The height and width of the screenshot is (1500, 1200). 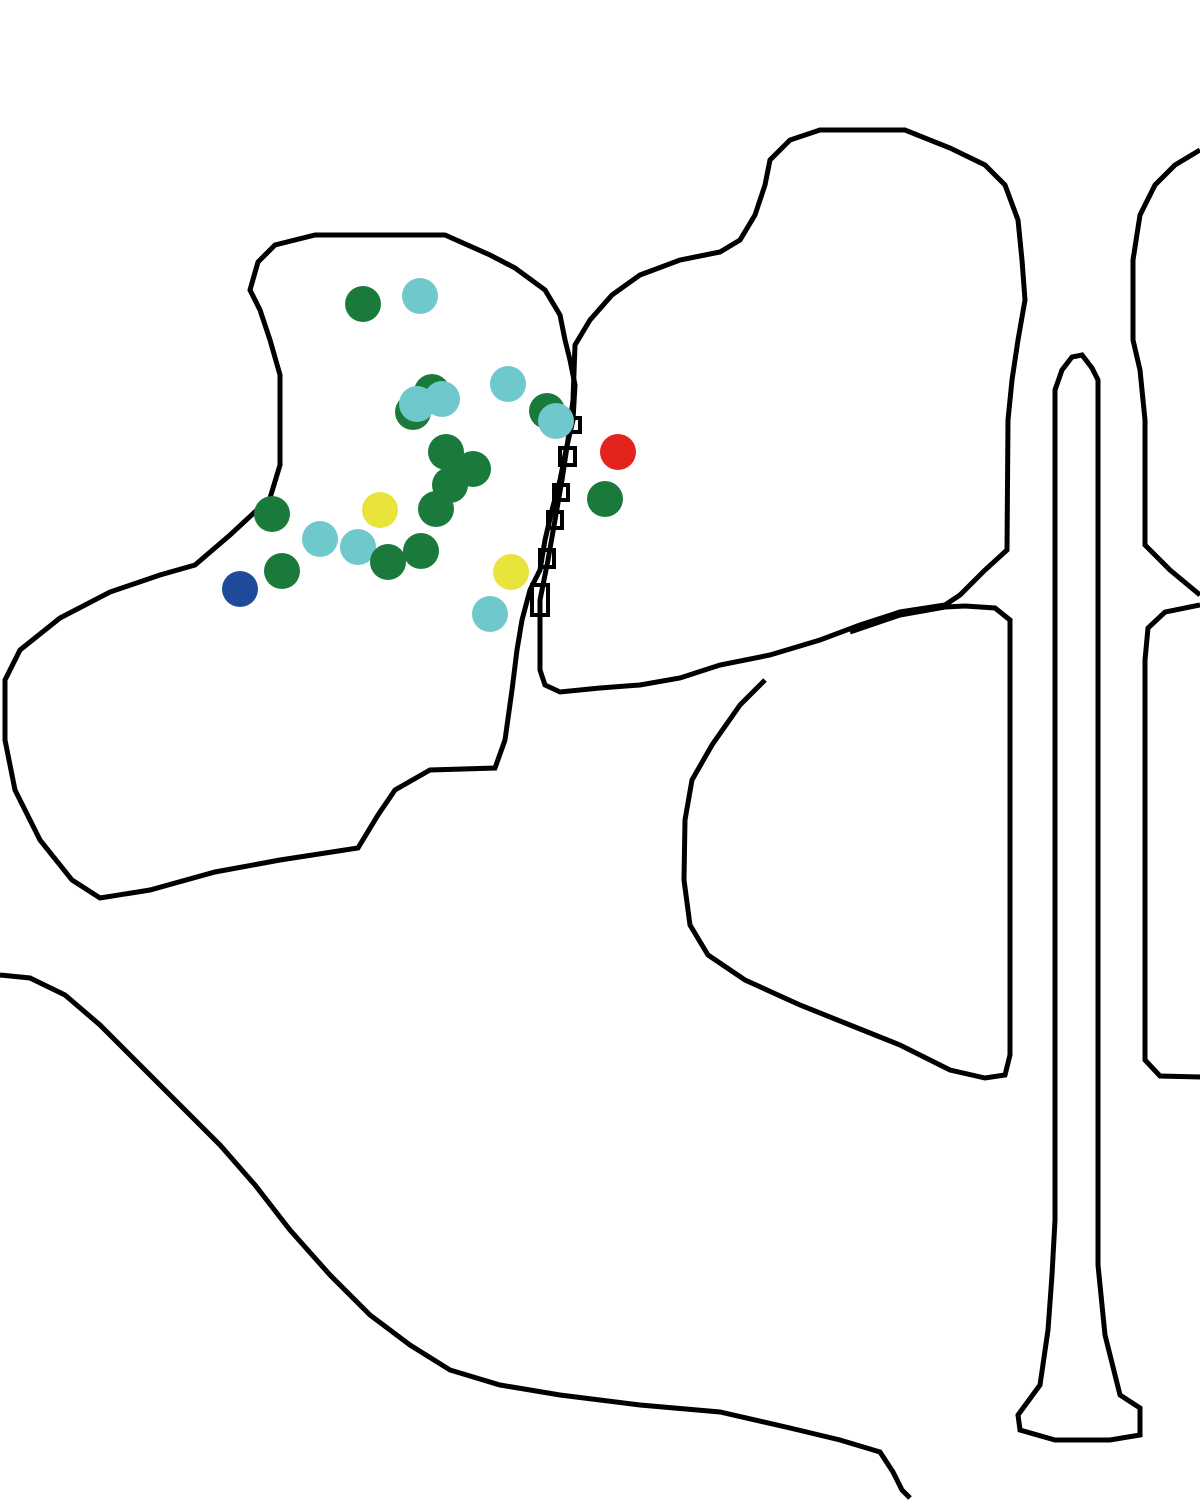 What do you see at coordinates (618, 452) in the screenshot?
I see `red-marker` at bounding box center [618, 452].